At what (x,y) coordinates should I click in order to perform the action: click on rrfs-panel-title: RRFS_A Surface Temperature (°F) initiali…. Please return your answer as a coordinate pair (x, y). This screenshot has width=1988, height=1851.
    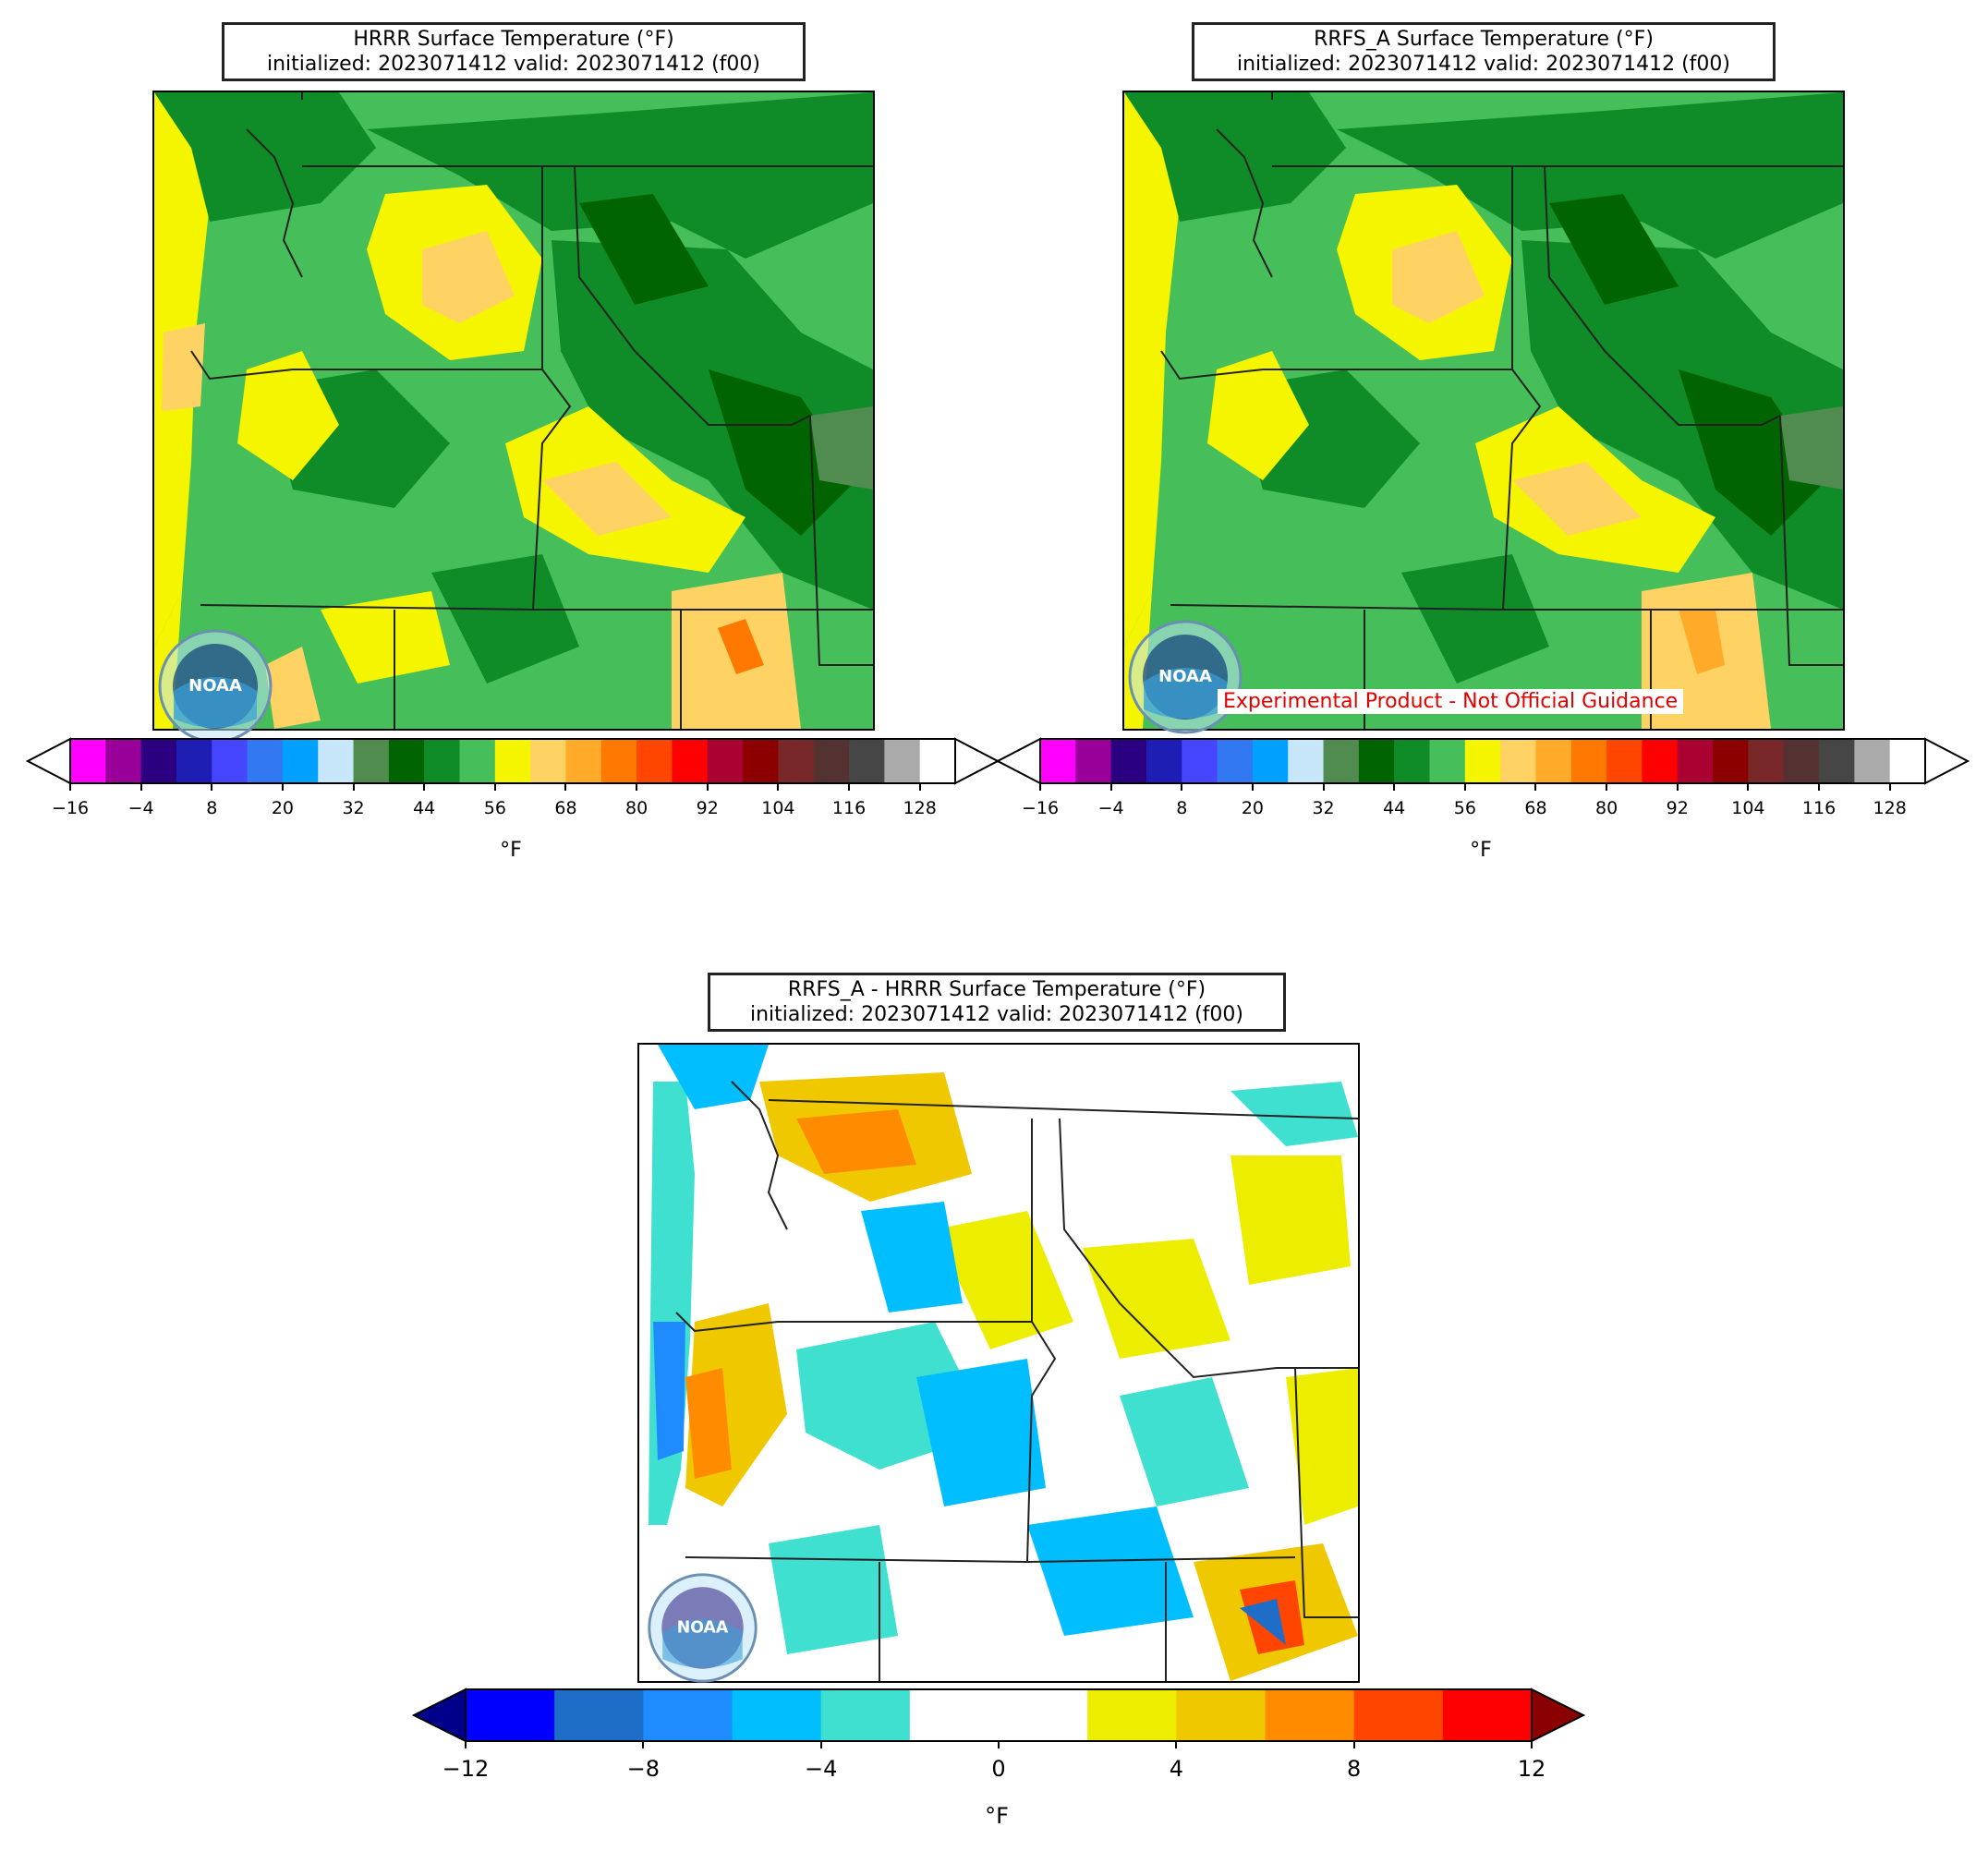
    Looking at the image, I should click on (1484, 51).